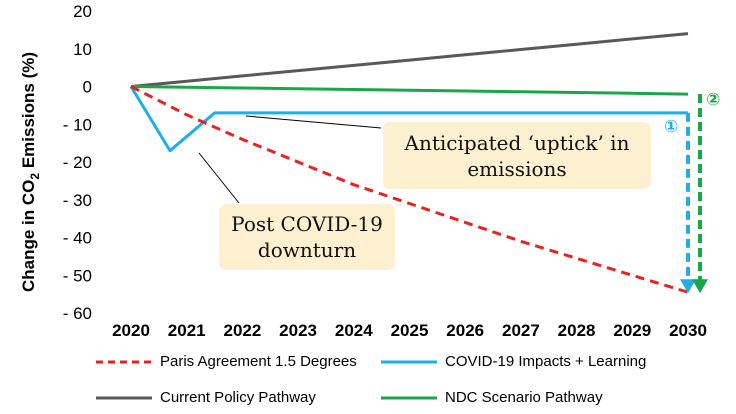  What do you see at coordinates (131, 330) in the screenshot?
I see `x-tick-label: 2020` at bounding box center [131, 330].